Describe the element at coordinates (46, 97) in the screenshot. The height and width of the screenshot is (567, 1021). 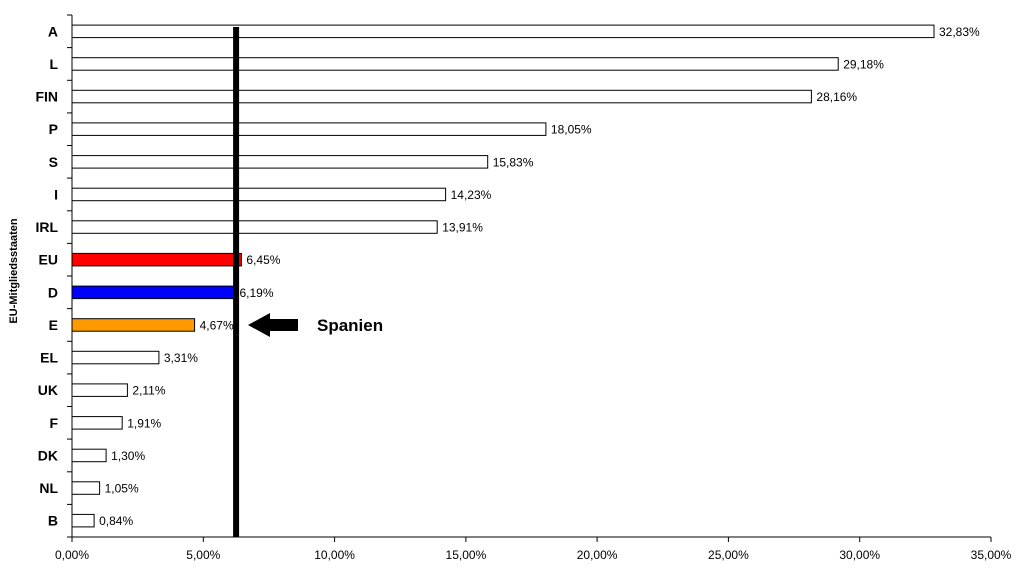
I see `category-label-fin: FIN` at that location.